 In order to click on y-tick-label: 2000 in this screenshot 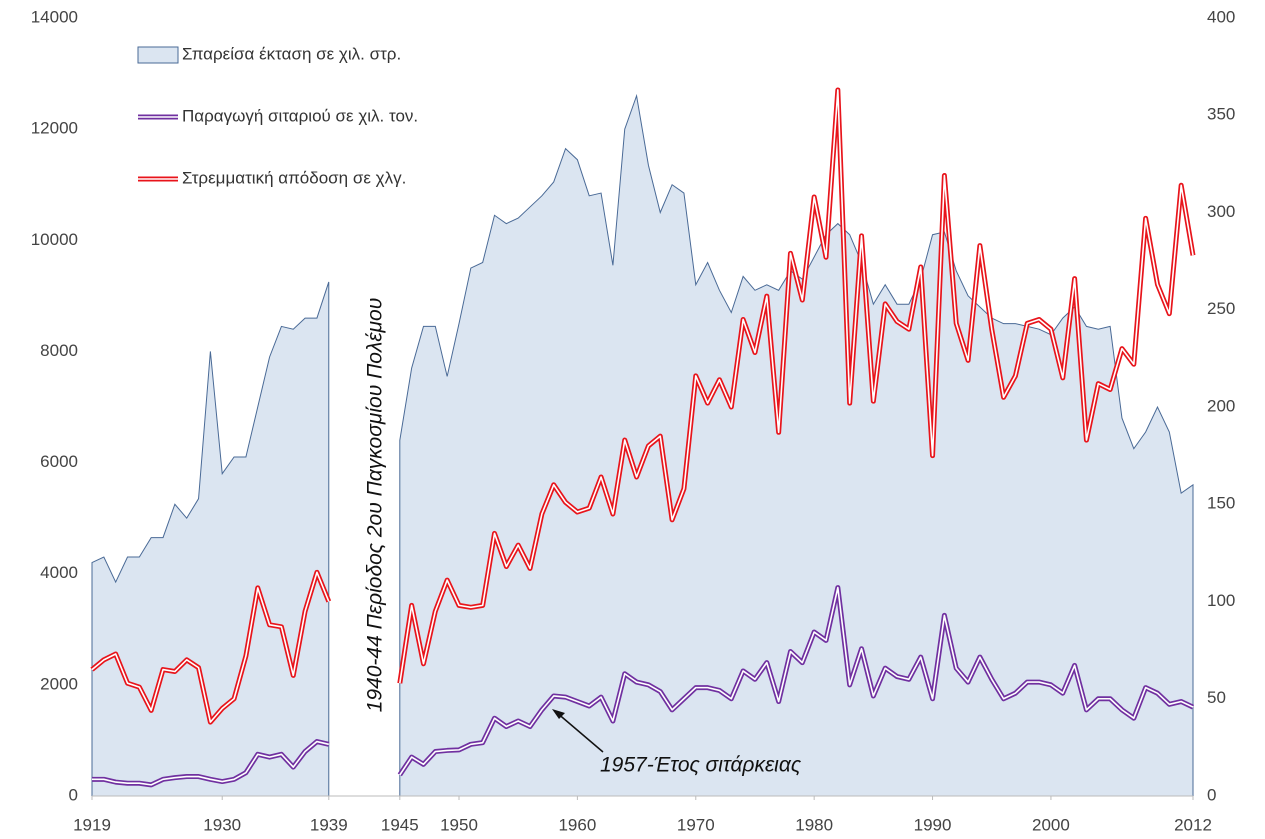, I will do `click(59, 683)`.